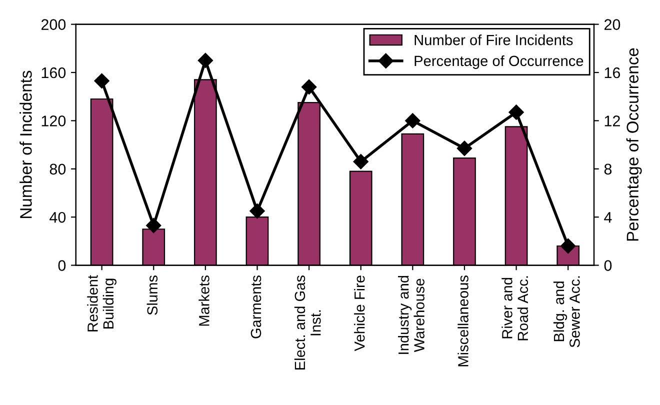 The image size is (660, 405). I want to click on x-tick-label: Vehicle Fire, so click(359, 314).